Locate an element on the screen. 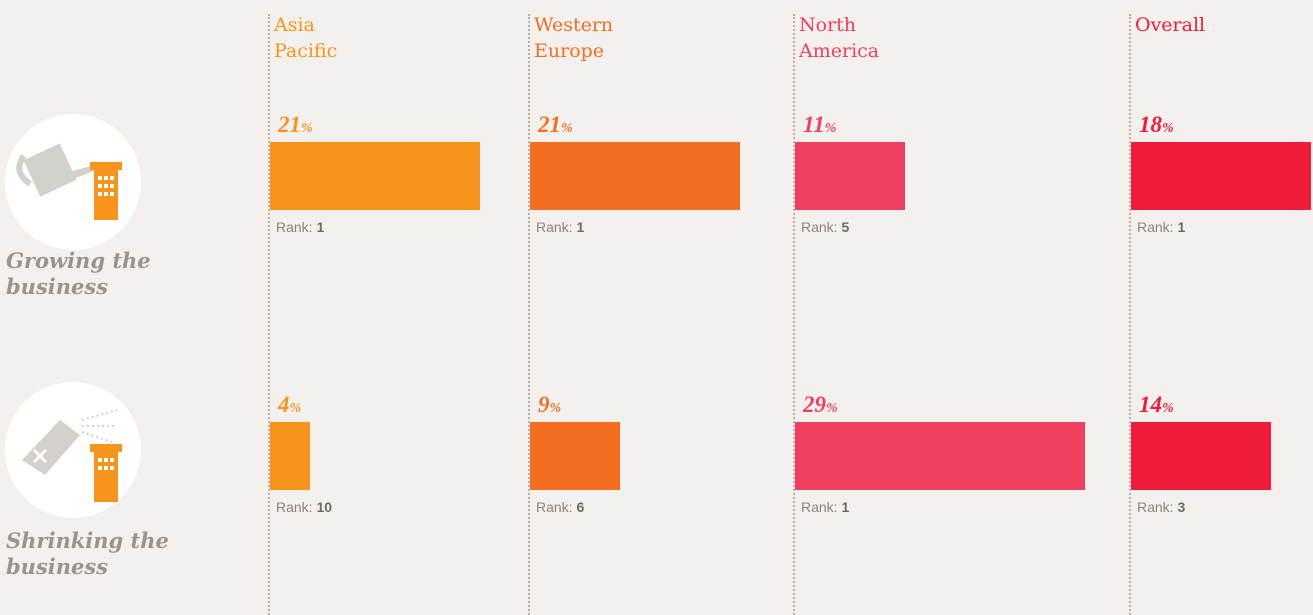 The image size is (1313, 615). growing-icon is located at coordinates (73, 182).